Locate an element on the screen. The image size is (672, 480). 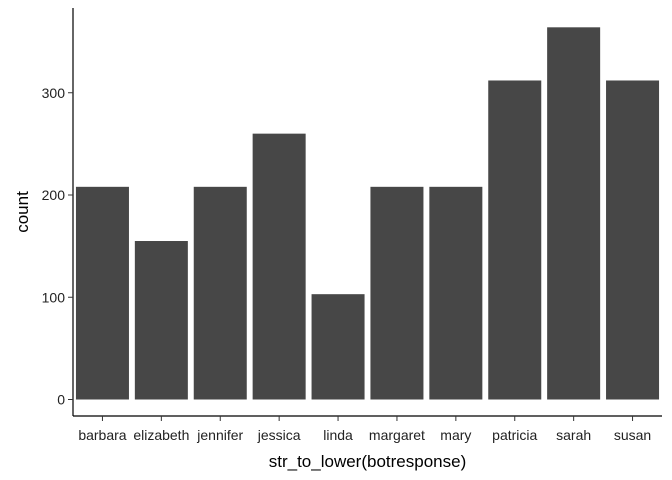
x-tick-label: margaret is located at coordinates (397, 435).